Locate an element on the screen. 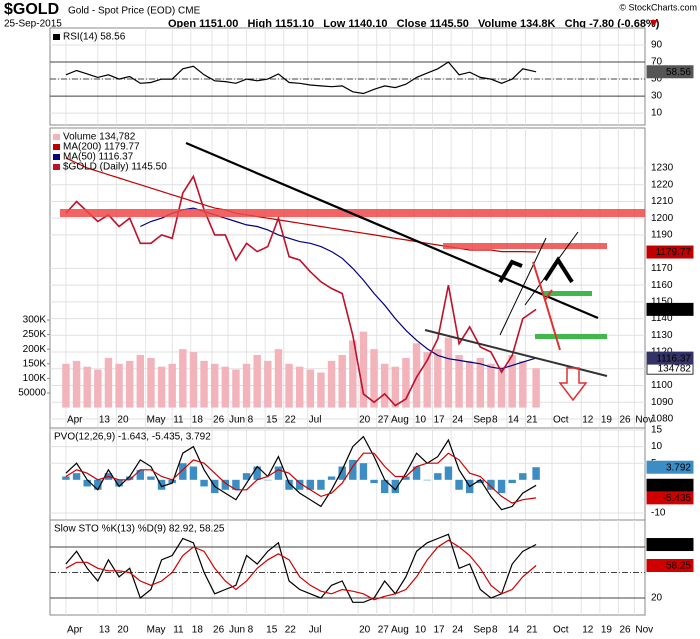 This screenshot has height=639, width=700. x-tick-label: 10 is located at coordinates (421, 630).